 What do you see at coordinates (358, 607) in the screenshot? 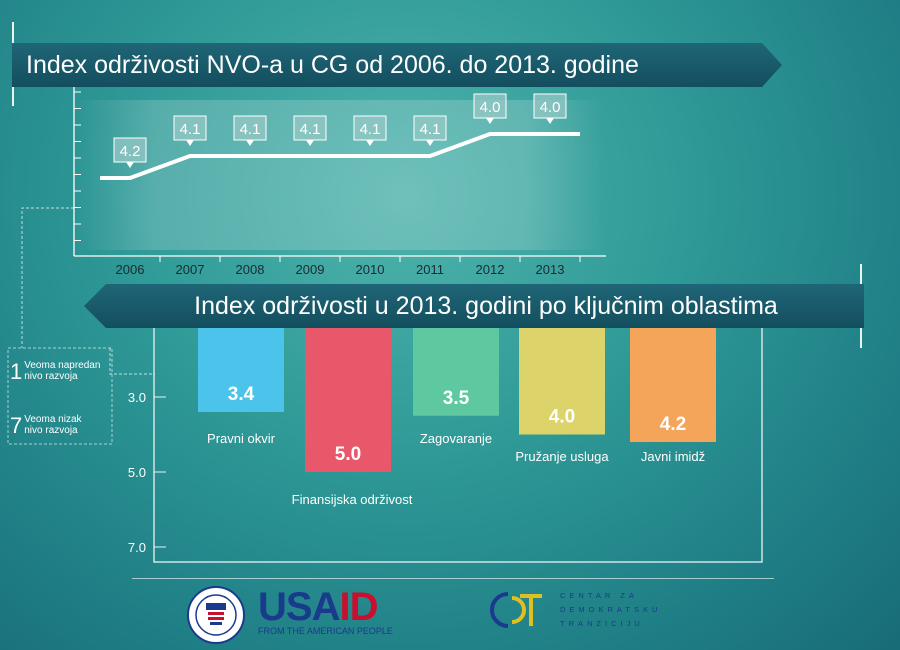
I see `usaid-logo-id: ID` at bounding box center [358, 607].